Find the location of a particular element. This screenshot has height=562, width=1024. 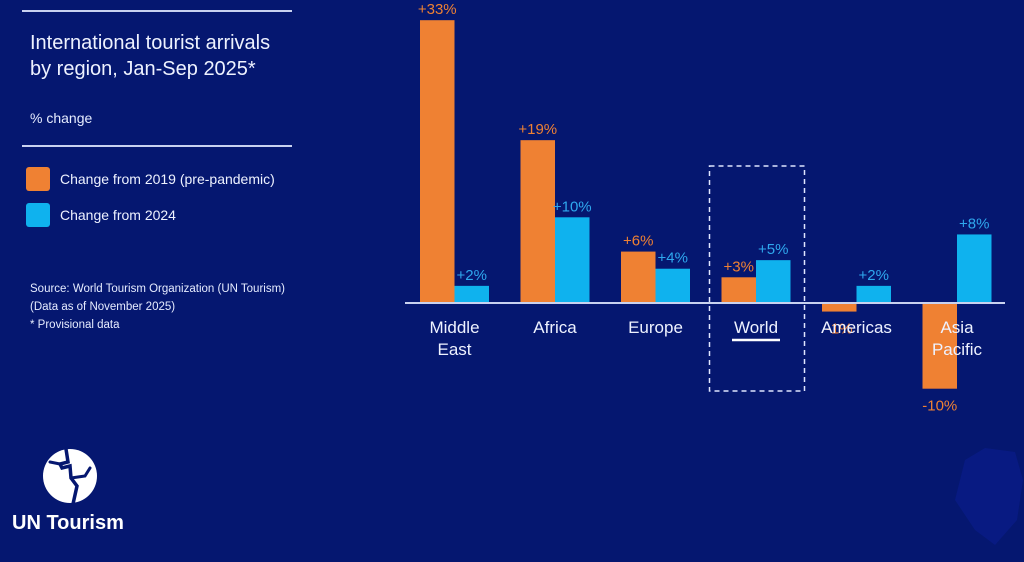

watermark-emblem-icon is located at coordinates (989, 496).